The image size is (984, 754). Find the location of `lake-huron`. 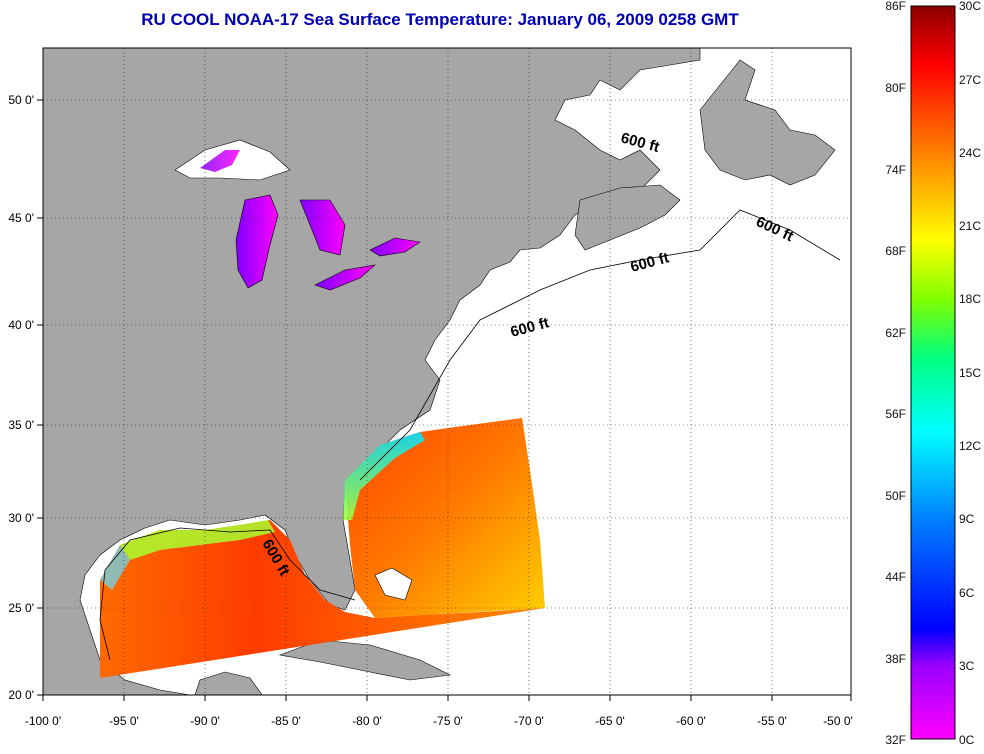

lake-huron is located at coordinates (322, 227).